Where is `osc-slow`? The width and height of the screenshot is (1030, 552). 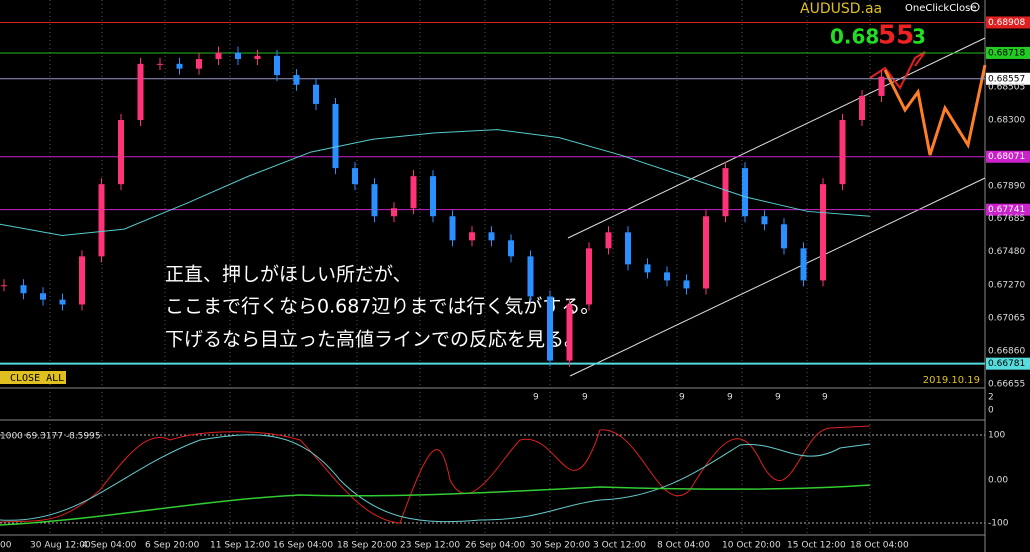 osc-slow is located at coordinates (435, 478).